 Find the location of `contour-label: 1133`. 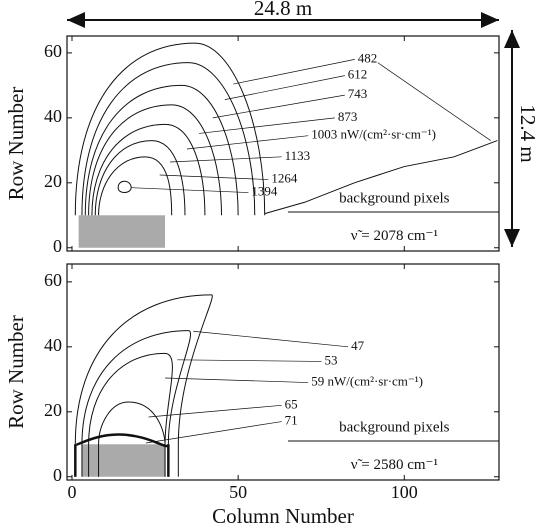

contour-label: 1133 is located at coordinates (298, 155).